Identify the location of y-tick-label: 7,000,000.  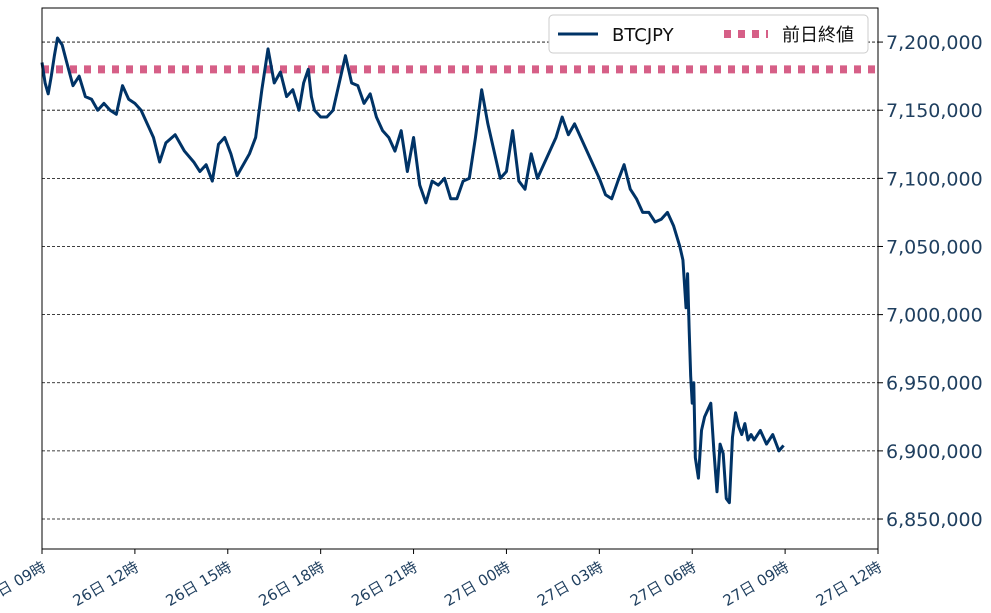
(934, 316).